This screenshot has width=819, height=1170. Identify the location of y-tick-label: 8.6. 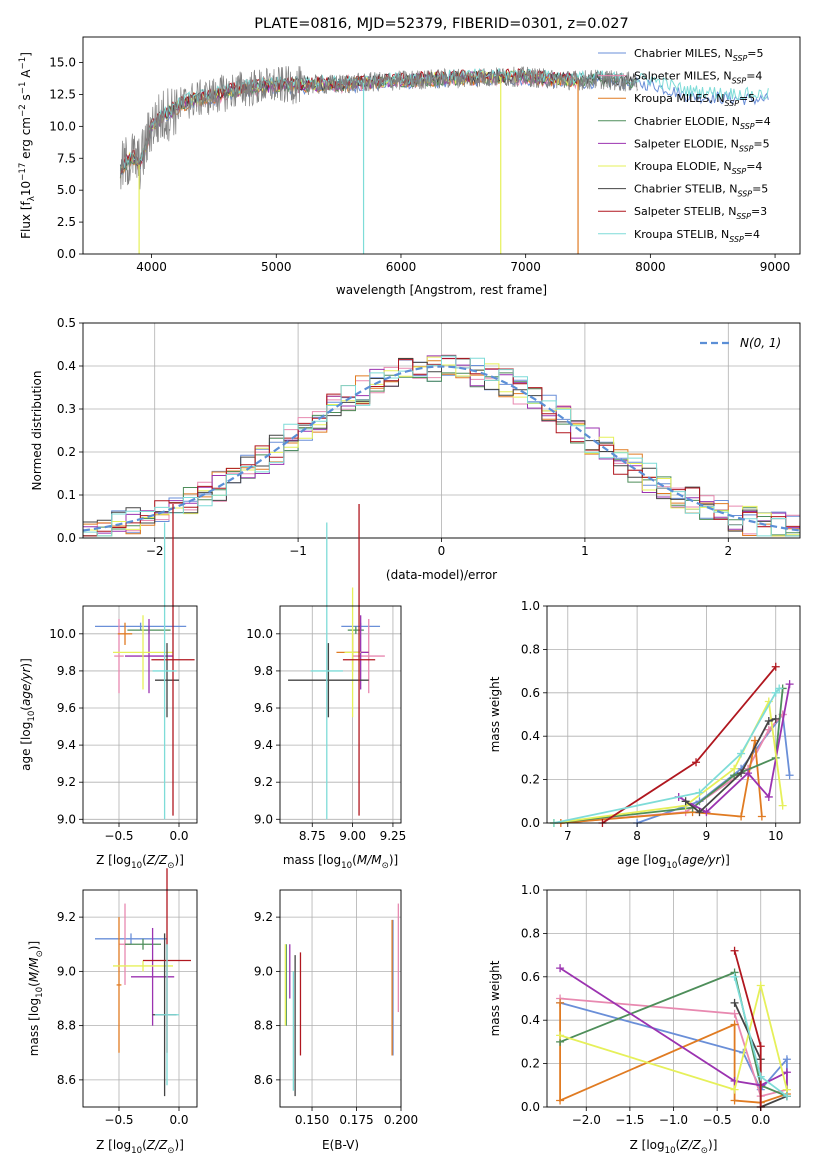
(263, 1080).